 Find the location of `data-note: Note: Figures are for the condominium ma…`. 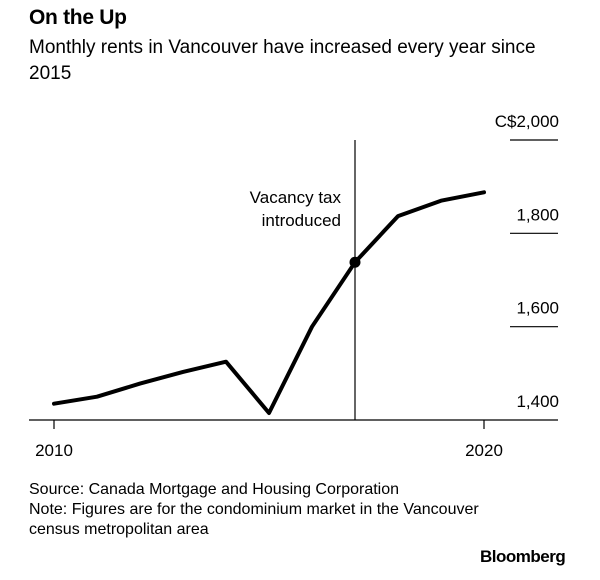

data-note: Note: Figures are for the condominium ma… is located at coordinates (254, 519).